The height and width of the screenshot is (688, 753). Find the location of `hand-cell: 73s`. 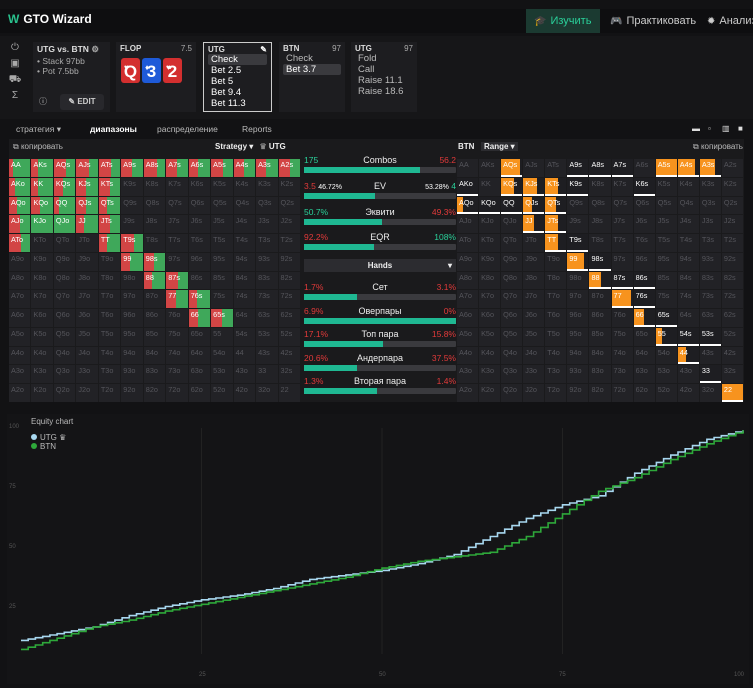

hand-cell: 73s is located at coordinates (267, 299).